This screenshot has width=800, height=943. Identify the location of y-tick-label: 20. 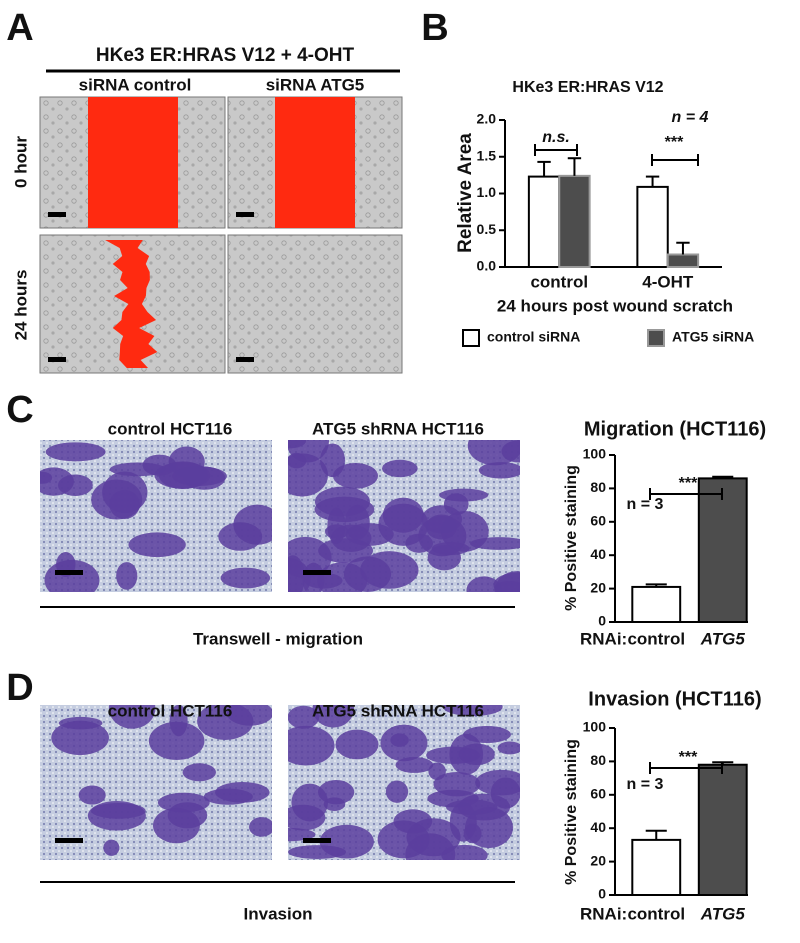
(598, 587).